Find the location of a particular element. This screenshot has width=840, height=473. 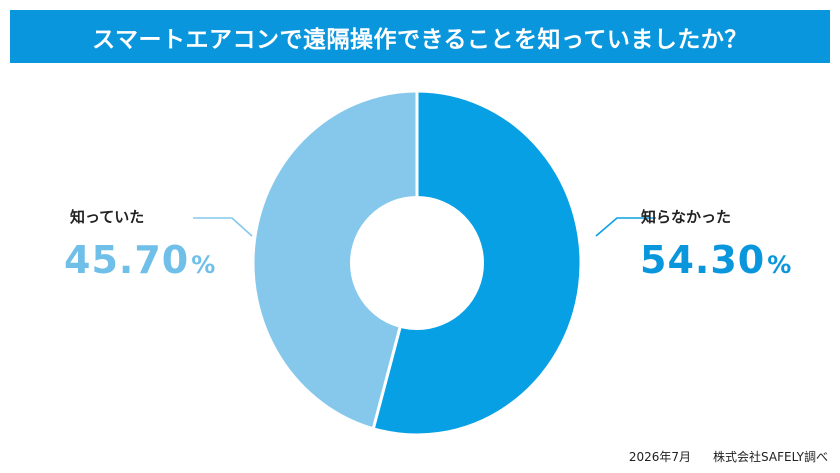

slice-value-didnt-know-unit: % is located at coordinates (780, 265).